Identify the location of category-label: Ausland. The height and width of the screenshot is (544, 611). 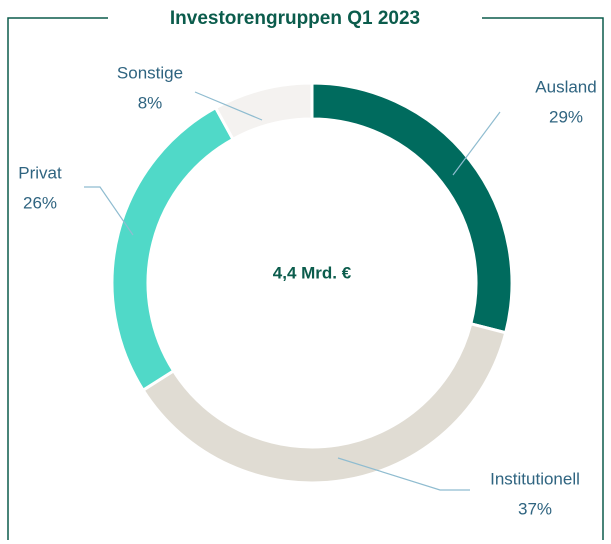
(565, 86).